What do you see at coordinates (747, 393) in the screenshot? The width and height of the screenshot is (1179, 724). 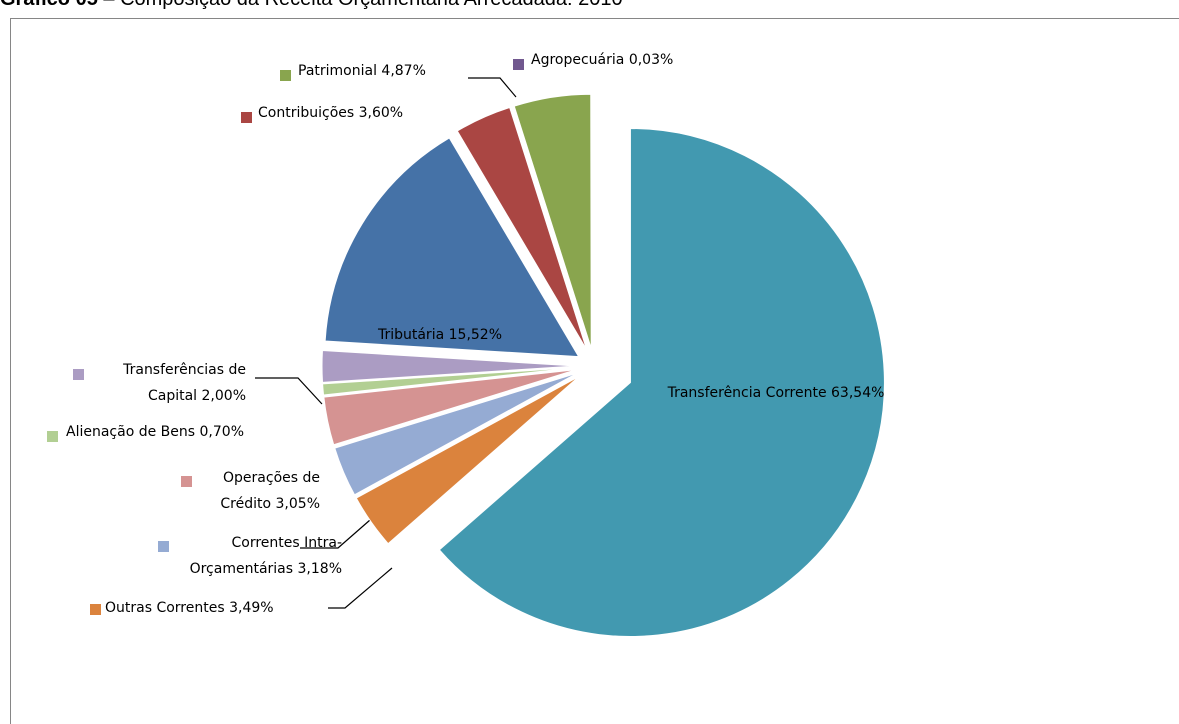 I see `slice-category: Transferência Corrente` at bounding box center [747, 393].